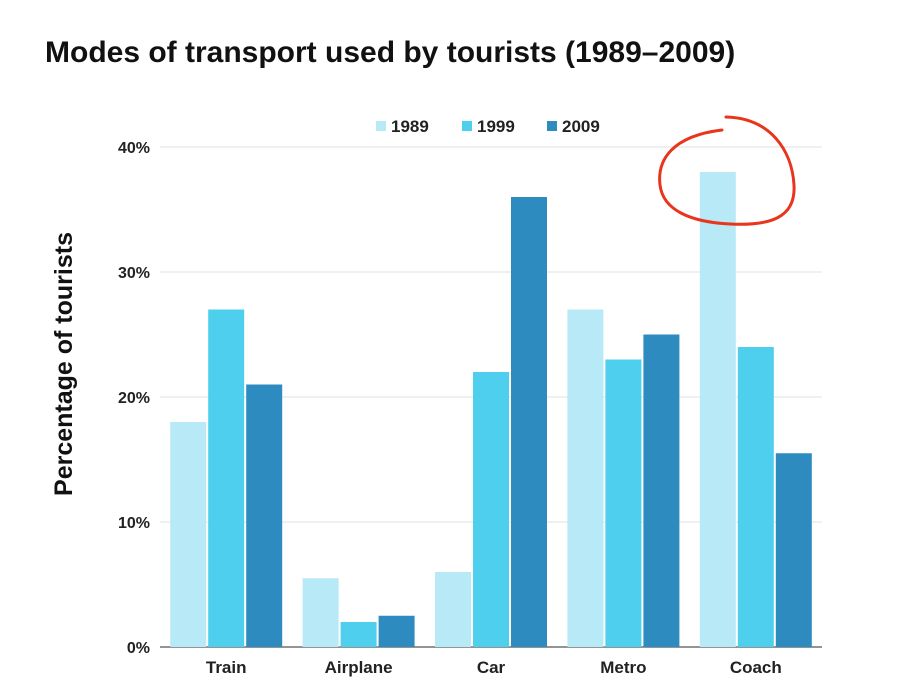 The width and height of the screenshot is (920, 698). I want to click on bar-metro-2009, so click(661, 490).